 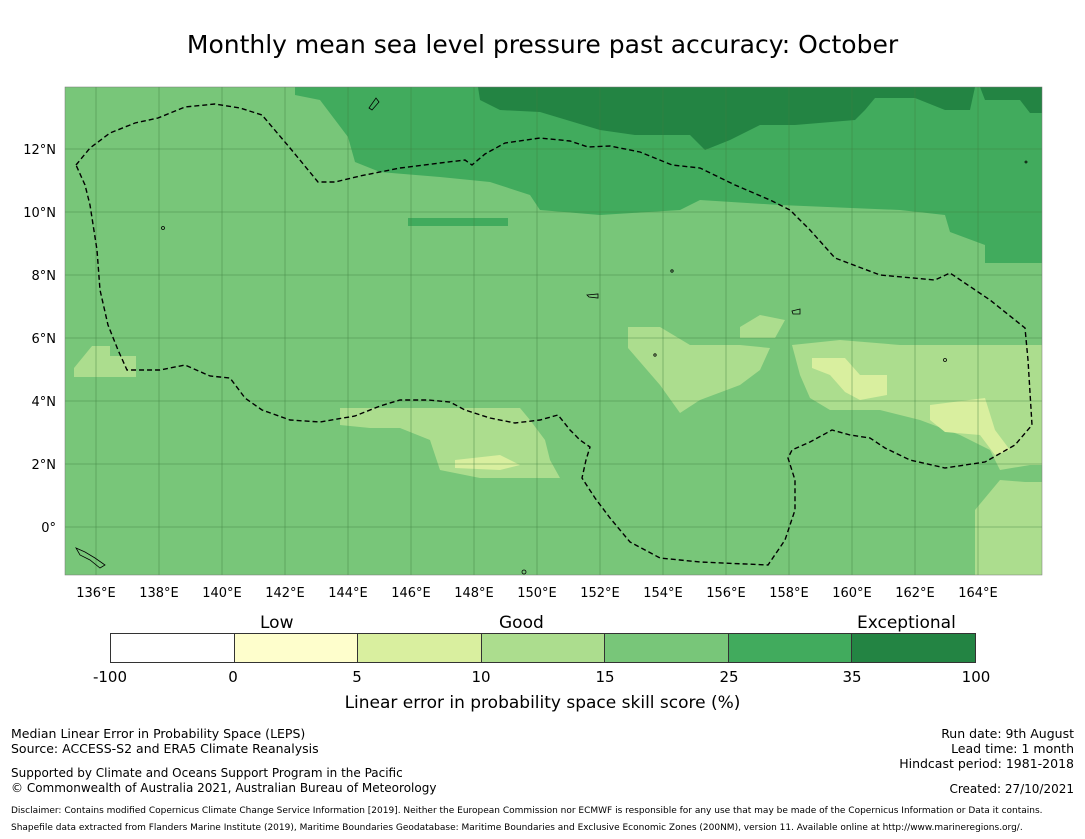 What do you see at coordinates (458, 222) in the screenshot?
I see `field-strip` at bounding box center [458, 222].